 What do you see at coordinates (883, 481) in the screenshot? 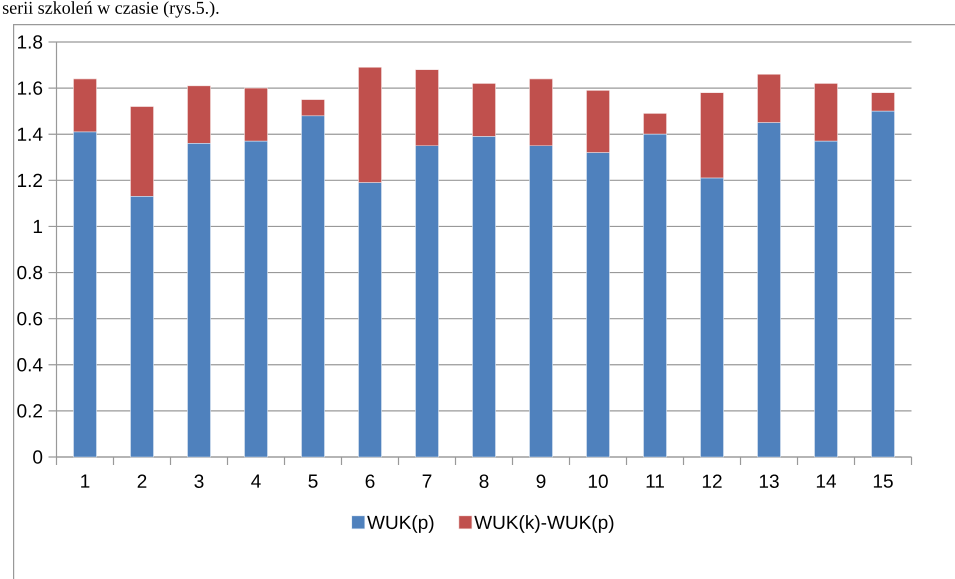
I see `x-tick-label: 15` at bounding box center [883, 481].